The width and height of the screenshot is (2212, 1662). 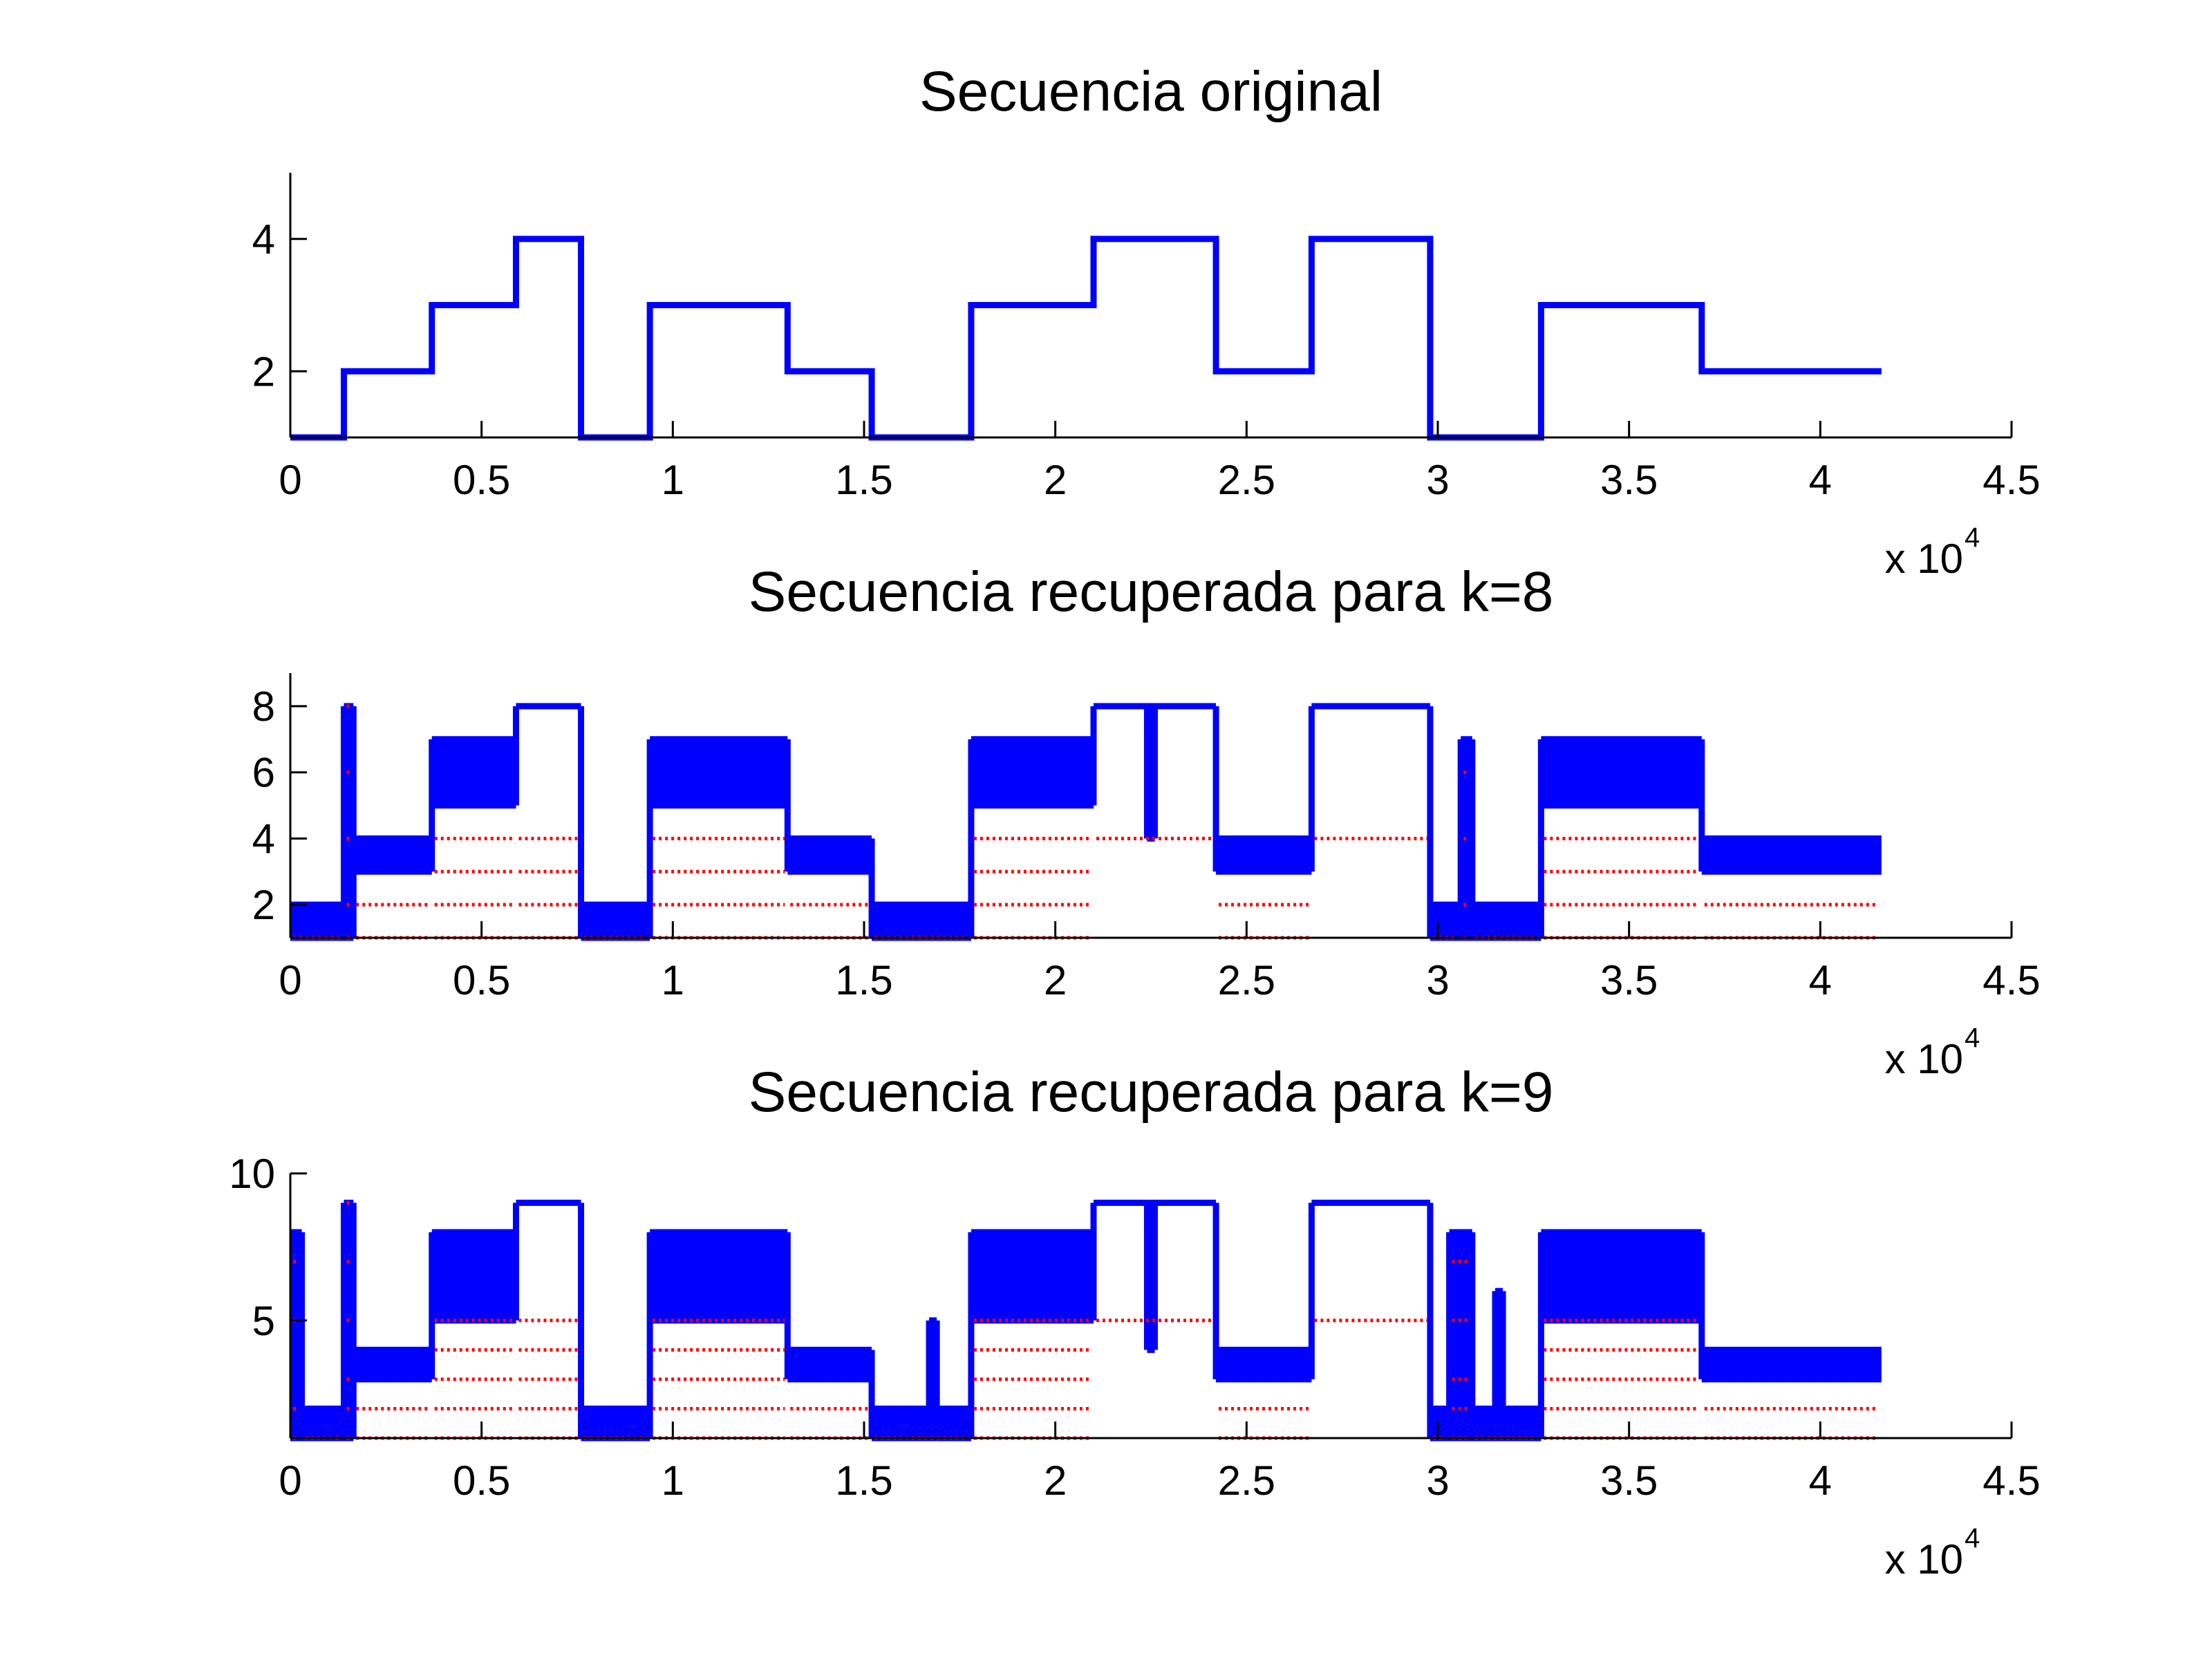 What do you see at coordinates (263, 706) in the screenshot?
I see `y-tick-label: 8` at bounding box center [263, 706].